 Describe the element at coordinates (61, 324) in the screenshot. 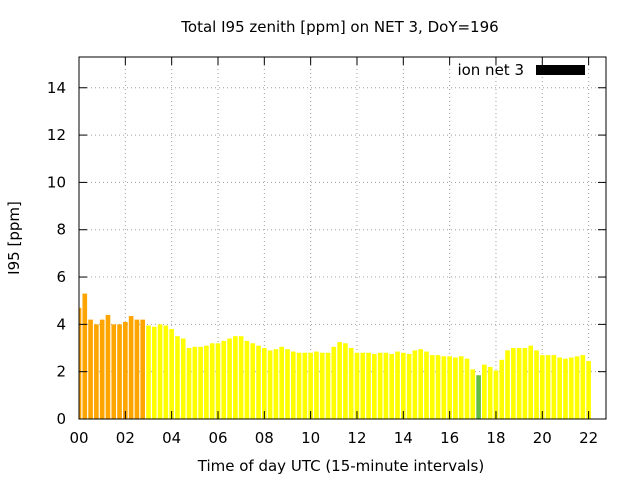

I see `y-tick-label: 4` at that location.